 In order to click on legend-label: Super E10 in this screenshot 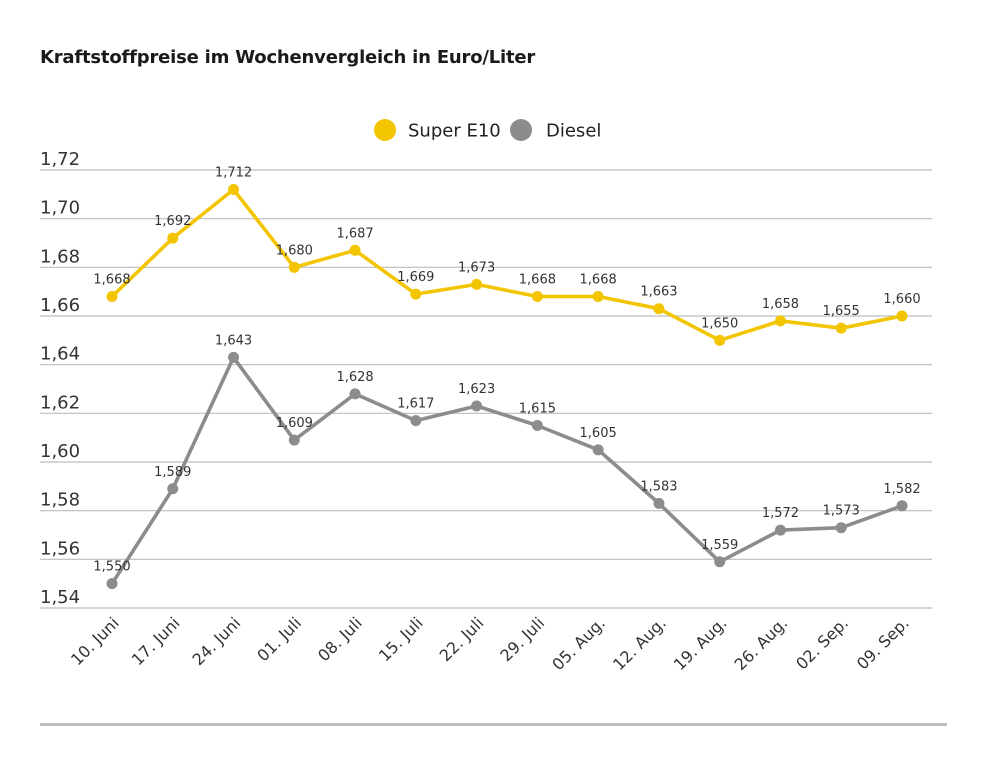, I will do `click(454, 131)`.